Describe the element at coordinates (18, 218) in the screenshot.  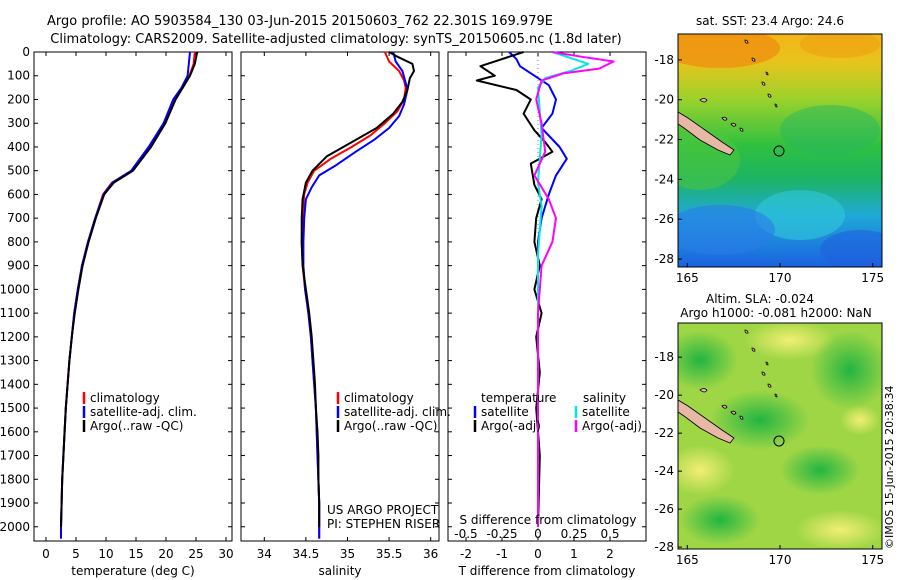
I see `y-tick-label: 700` at that location.